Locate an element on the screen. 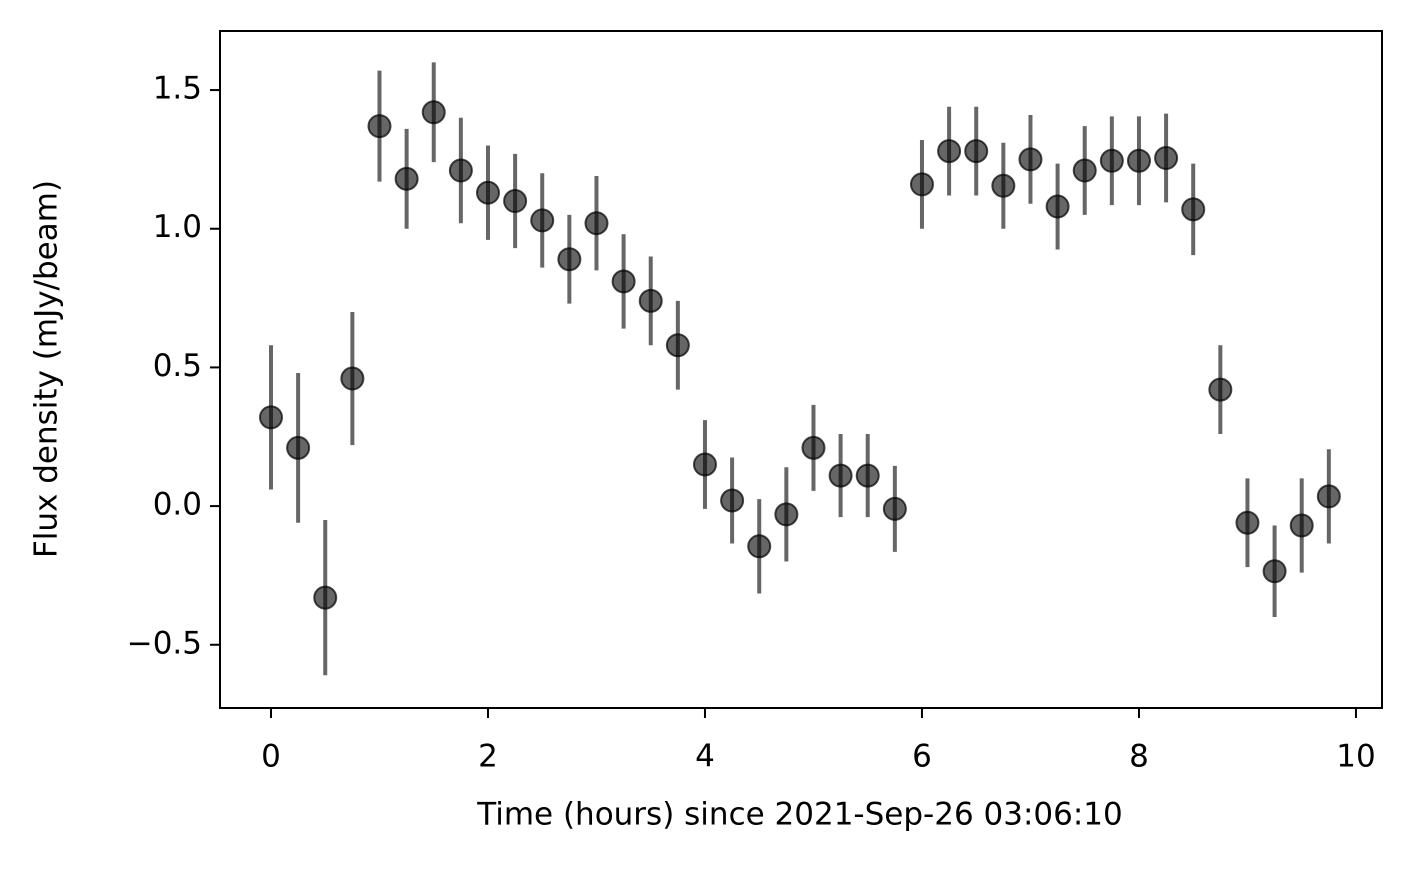 The height and width of the screenshot is (869, 1413). x-tick-label: 8 is located at coordinates (1139, 757).